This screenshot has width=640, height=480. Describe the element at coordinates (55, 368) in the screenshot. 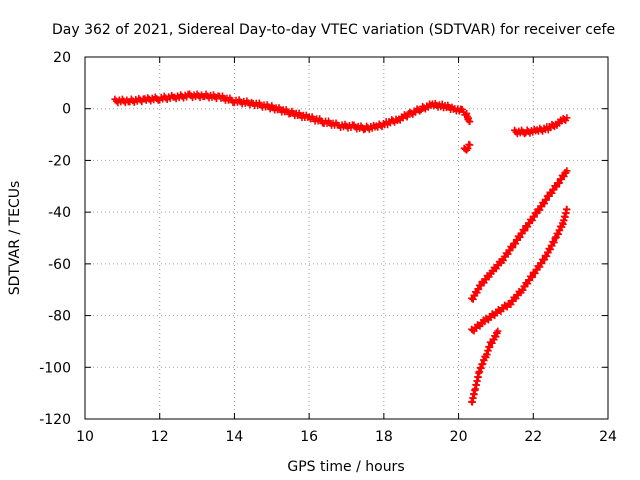

I see `y-tick-label: -100` at that location.